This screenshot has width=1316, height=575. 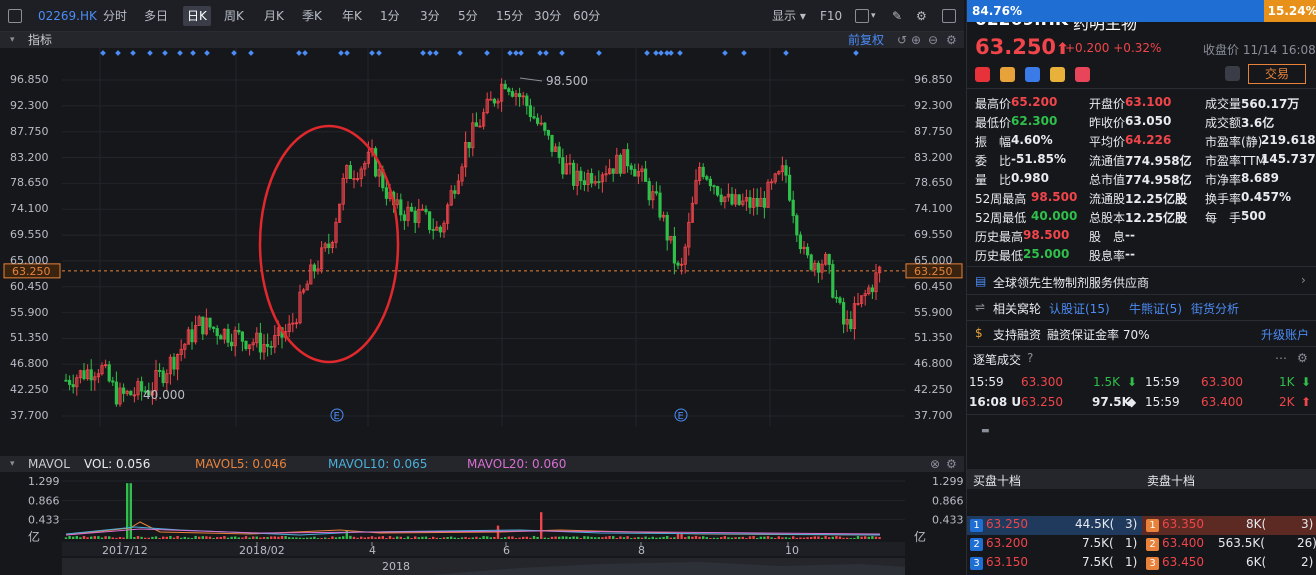 What do you see at coordinates (1082, 74) in the screenshot?
I see `favorite-heart-icon` at bounding box center [1082, 74].